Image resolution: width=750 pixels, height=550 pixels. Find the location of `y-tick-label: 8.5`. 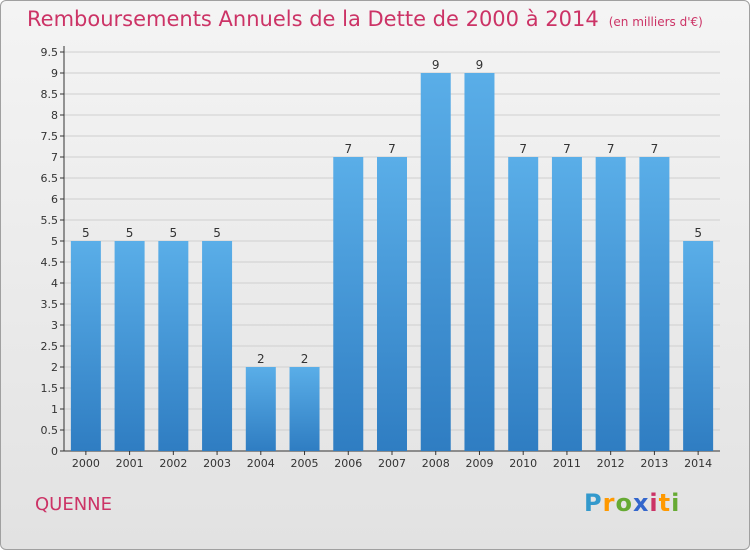

y-tick-label: 8.5 is located at coordinates (50, 94).